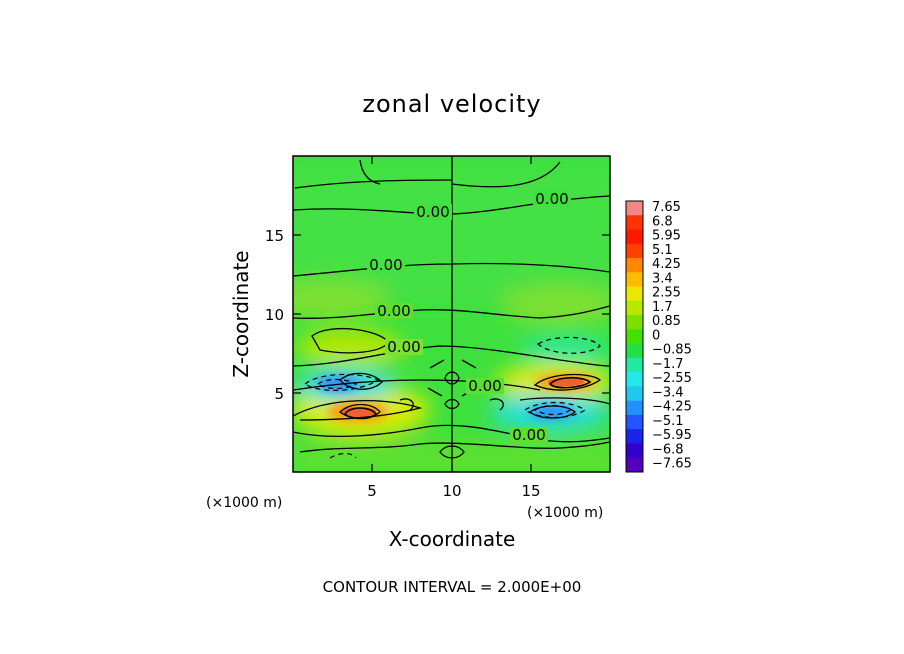 The width and height of the screenshot is (904, 654). I want to click on y-tick-label: 5, so click(279, 394).